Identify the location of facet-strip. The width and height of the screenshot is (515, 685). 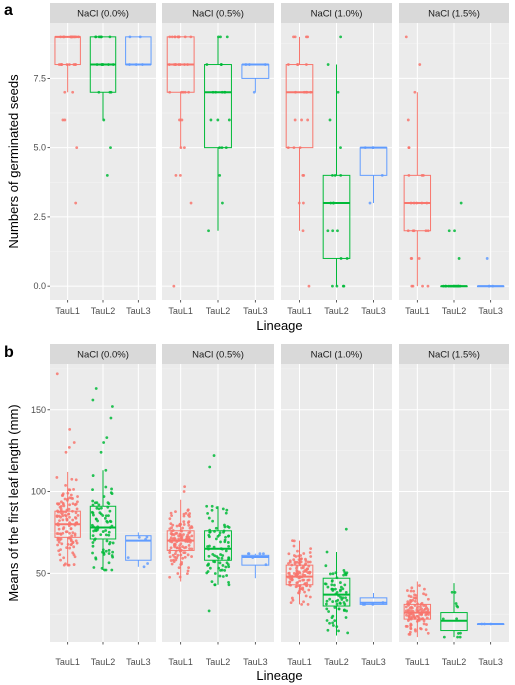
(218, 354).